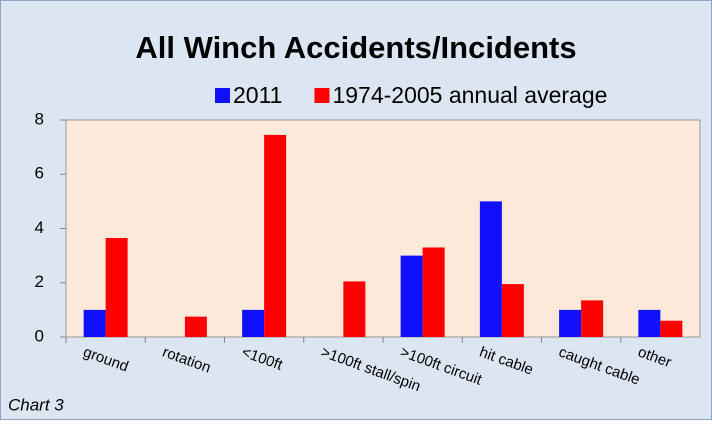  Describe the element at coordinates (36, 404) in the screenshot. I see `footnote: Chart 3` at that location.